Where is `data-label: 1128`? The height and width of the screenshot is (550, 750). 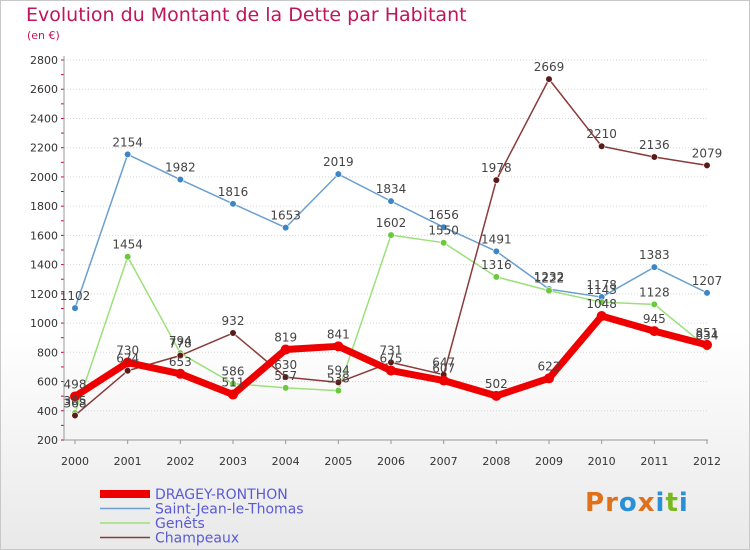 data-label: 1128 is located at coordinates (654, 292).